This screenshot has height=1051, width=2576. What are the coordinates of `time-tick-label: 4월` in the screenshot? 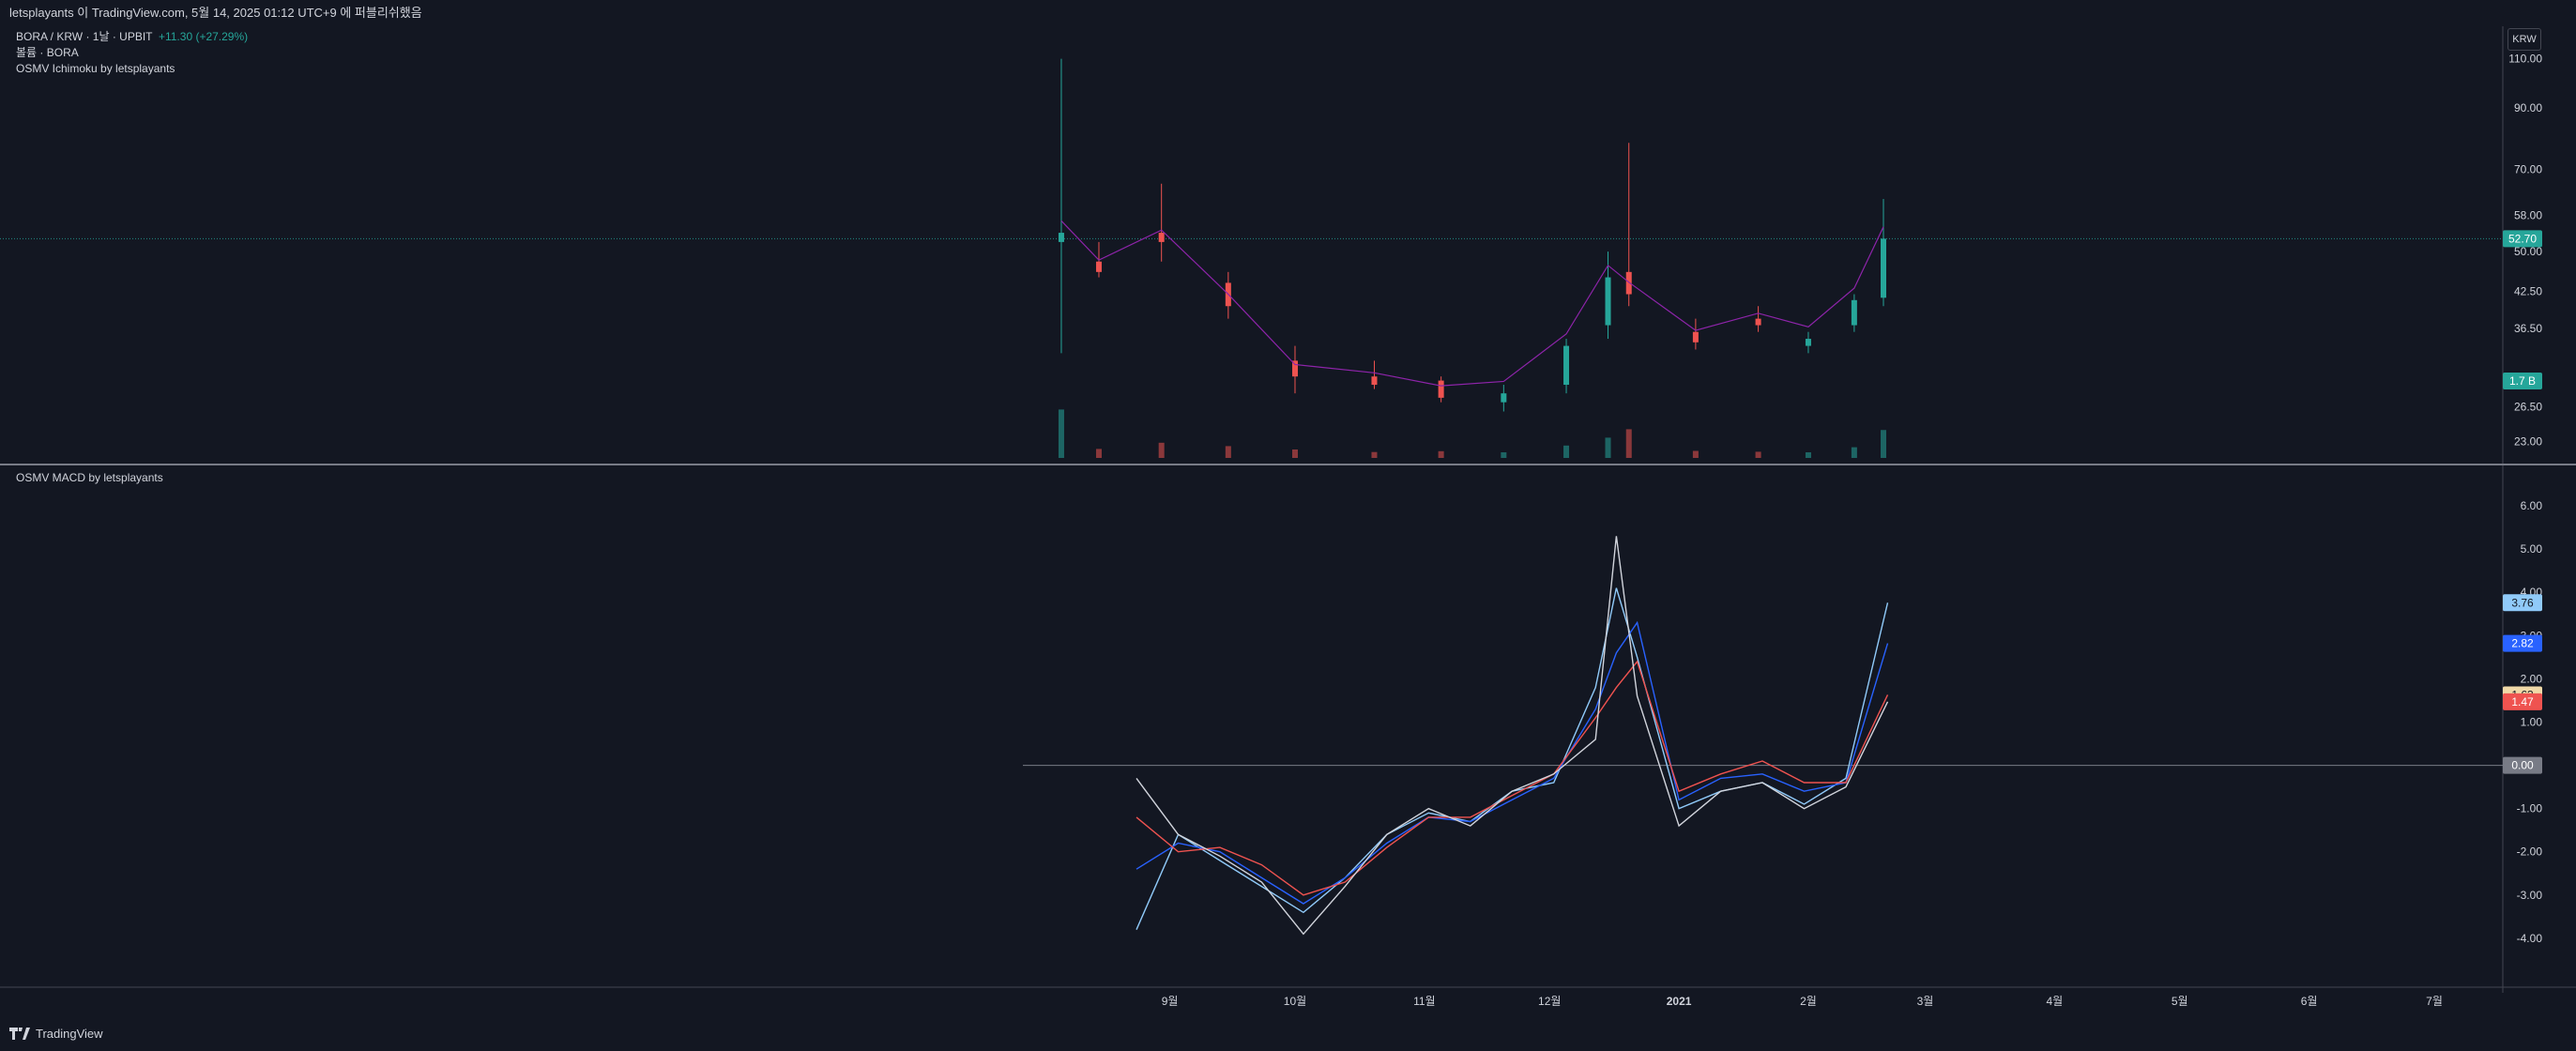 It's located at (2054, 1002).